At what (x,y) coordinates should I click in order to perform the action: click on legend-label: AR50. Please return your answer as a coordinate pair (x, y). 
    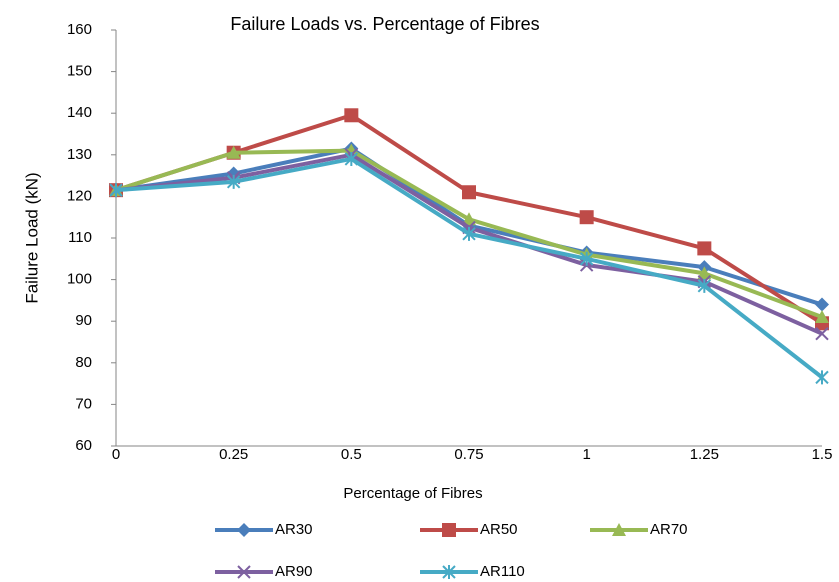
    Looking at the image, I should click on (499, 529).